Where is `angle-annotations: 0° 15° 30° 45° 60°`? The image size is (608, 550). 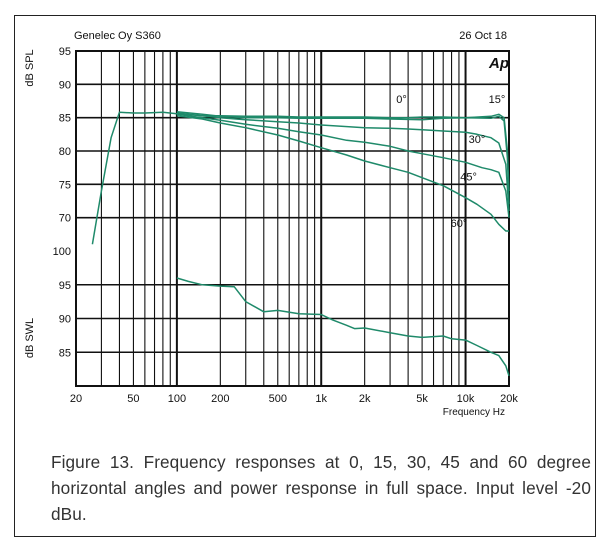 angle-annotations: 0° 15° 30° 45° 60° is located at coordinates (450, 162).